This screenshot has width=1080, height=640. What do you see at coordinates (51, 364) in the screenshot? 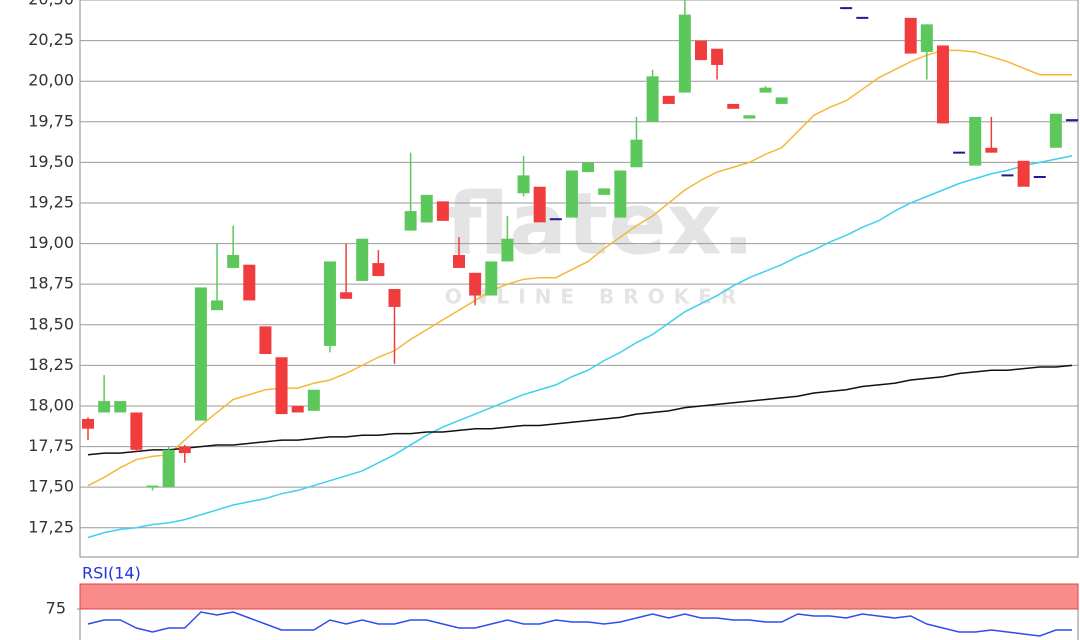
I see `y-tick-label: 18,25` at bounding box center [51, 364].